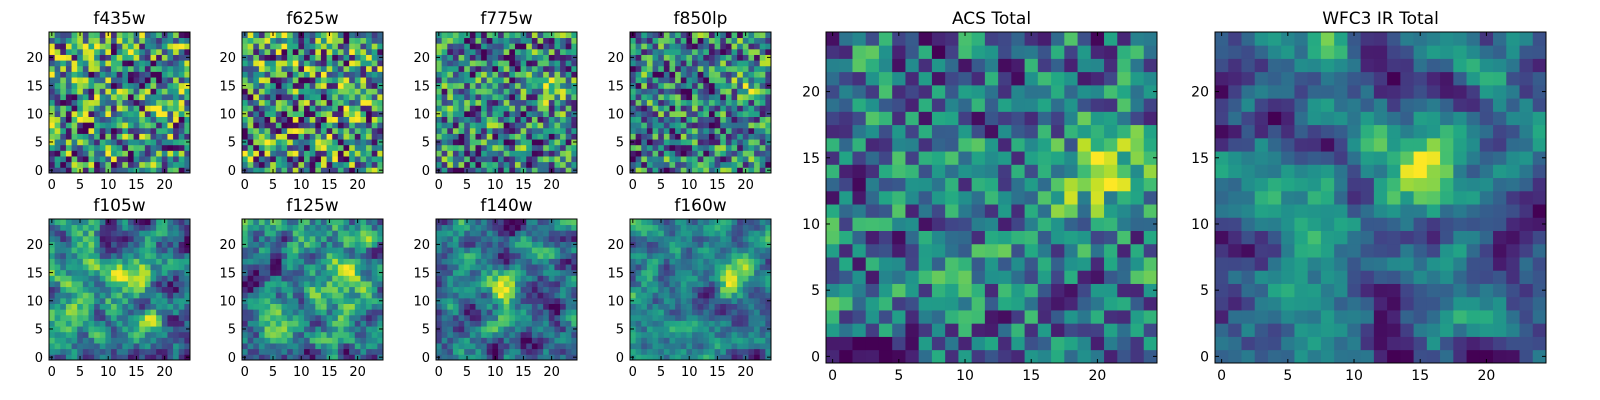 The height and width of the screenshot is (400, 1600). I want to click on x-tick-label: 10, so click(108, 372).